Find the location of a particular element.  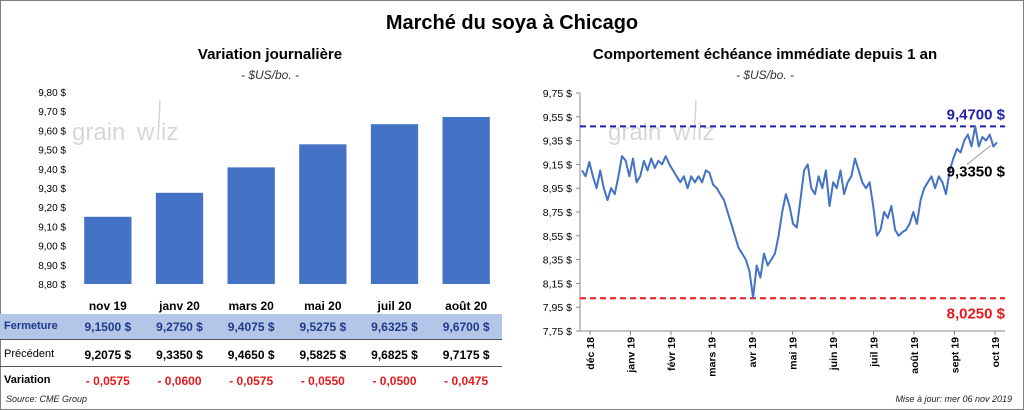

x-category-label: mai 20 is located at coordinates (323, 306).